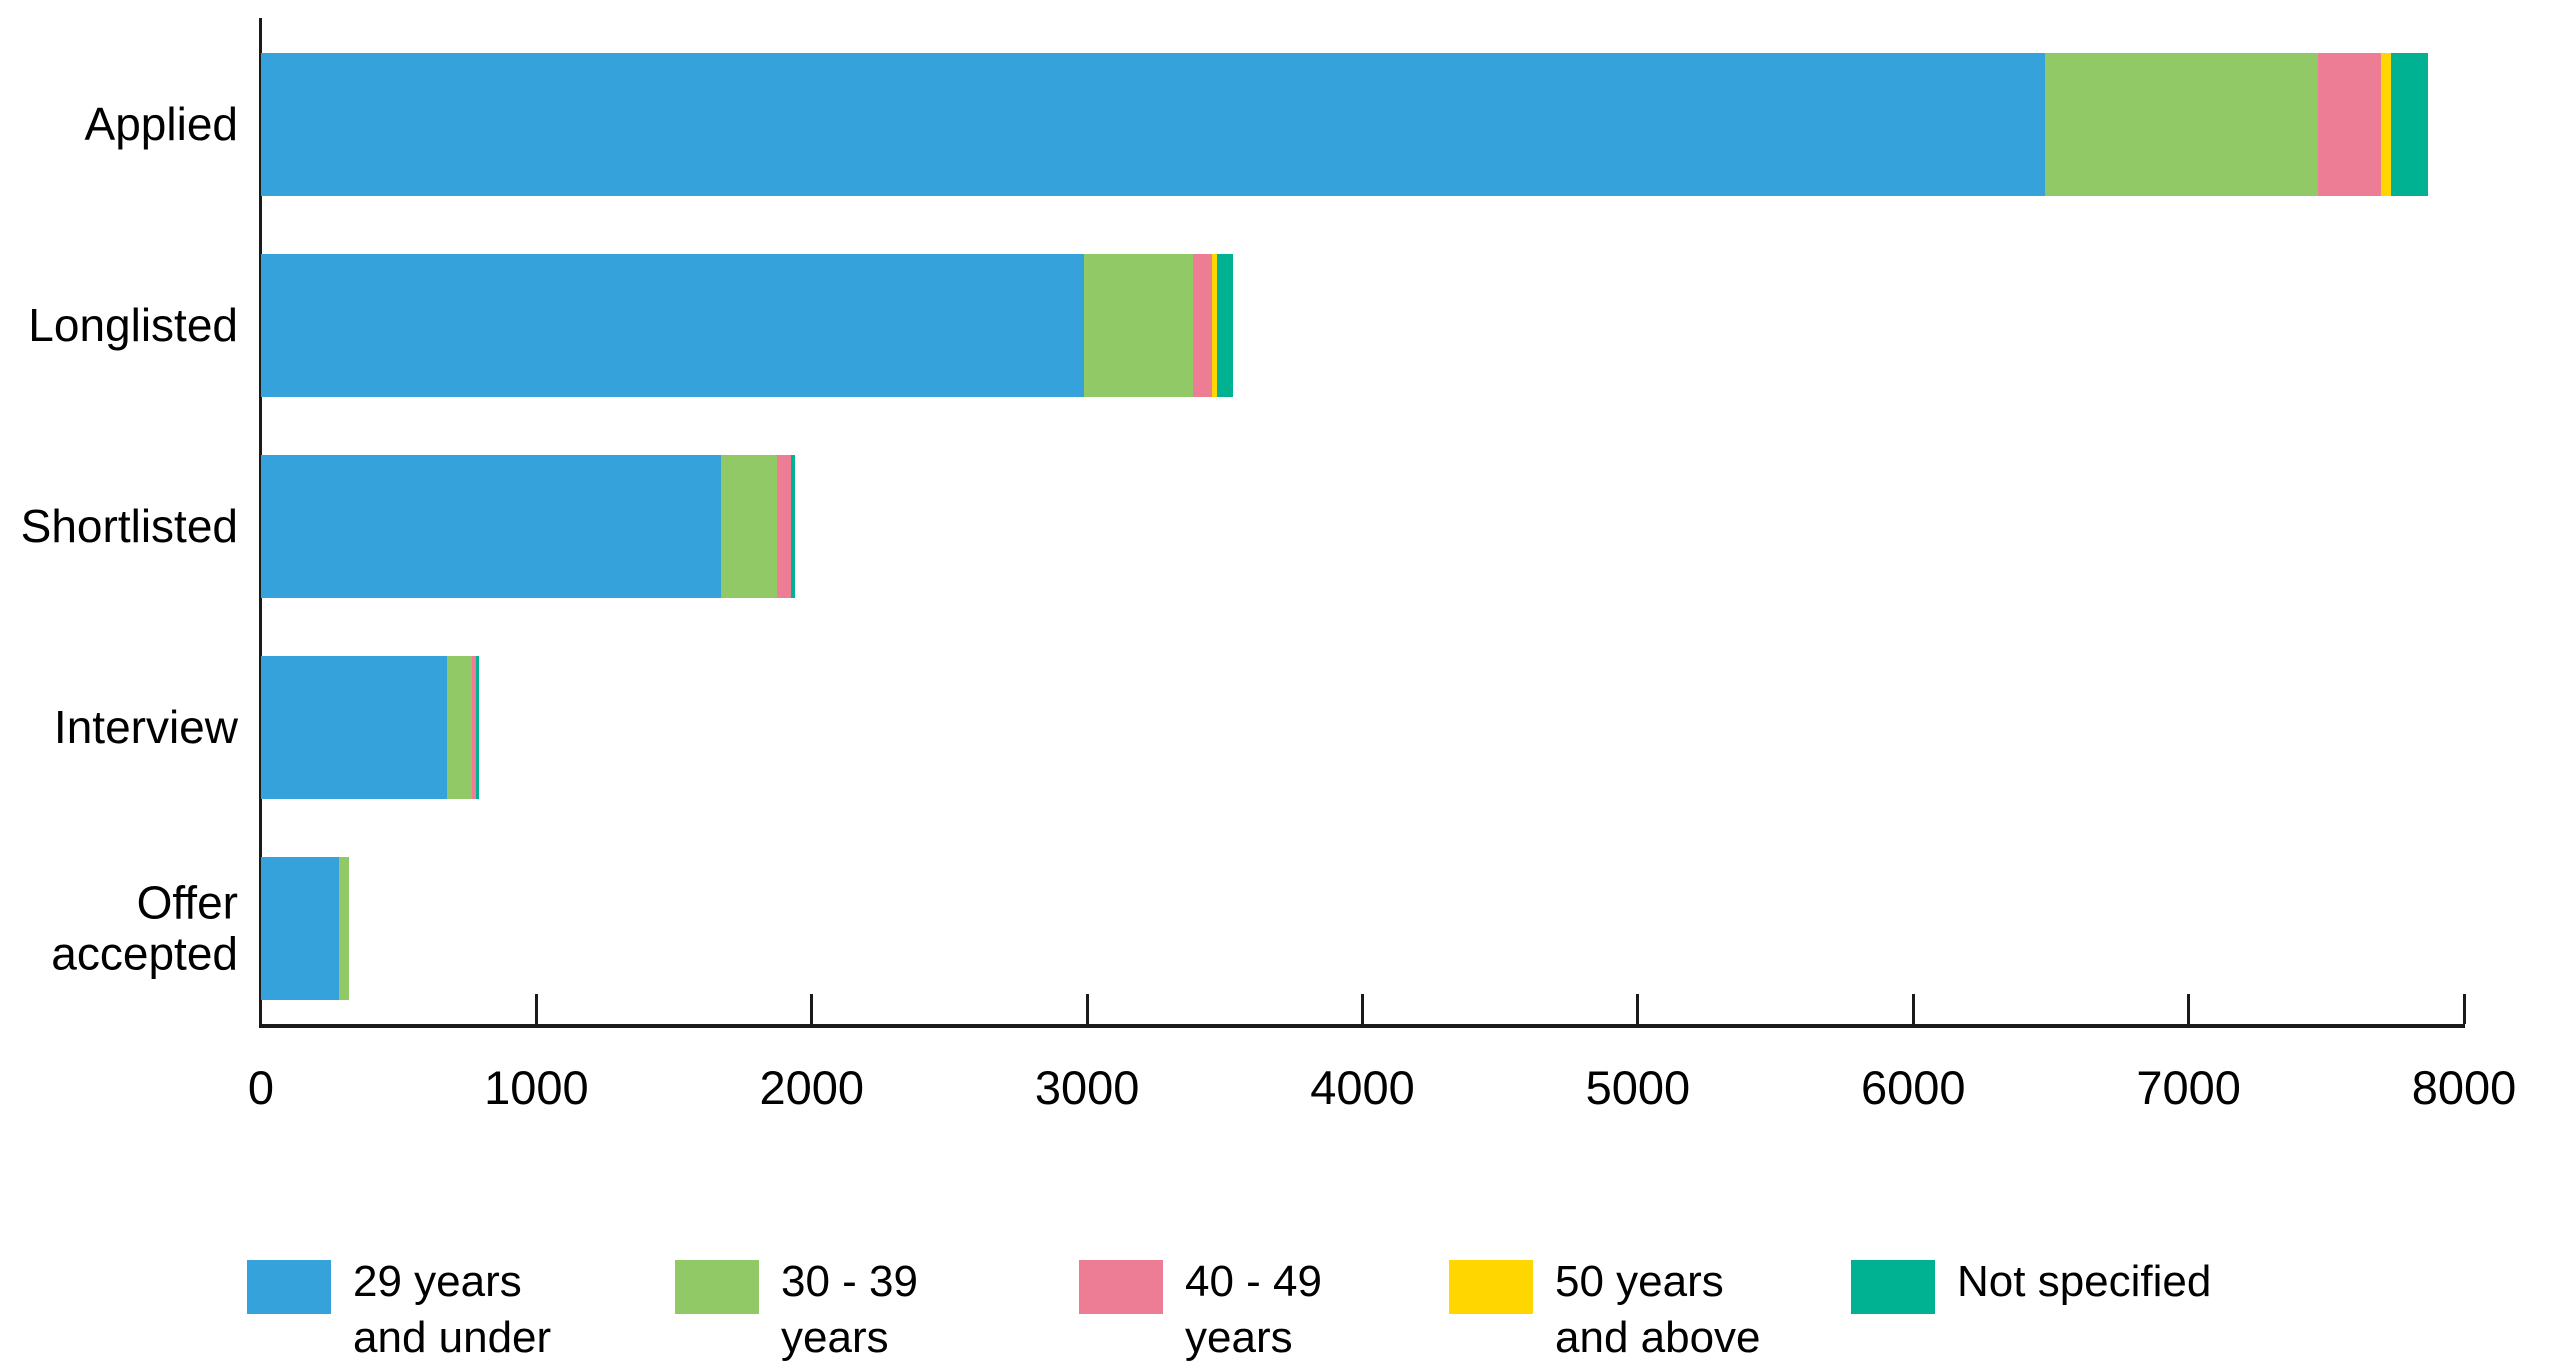 The image size is (2560, 1370). Describe the element at coordinates (260, 522) in the screenshot. I see `y-axis-line` at that location.